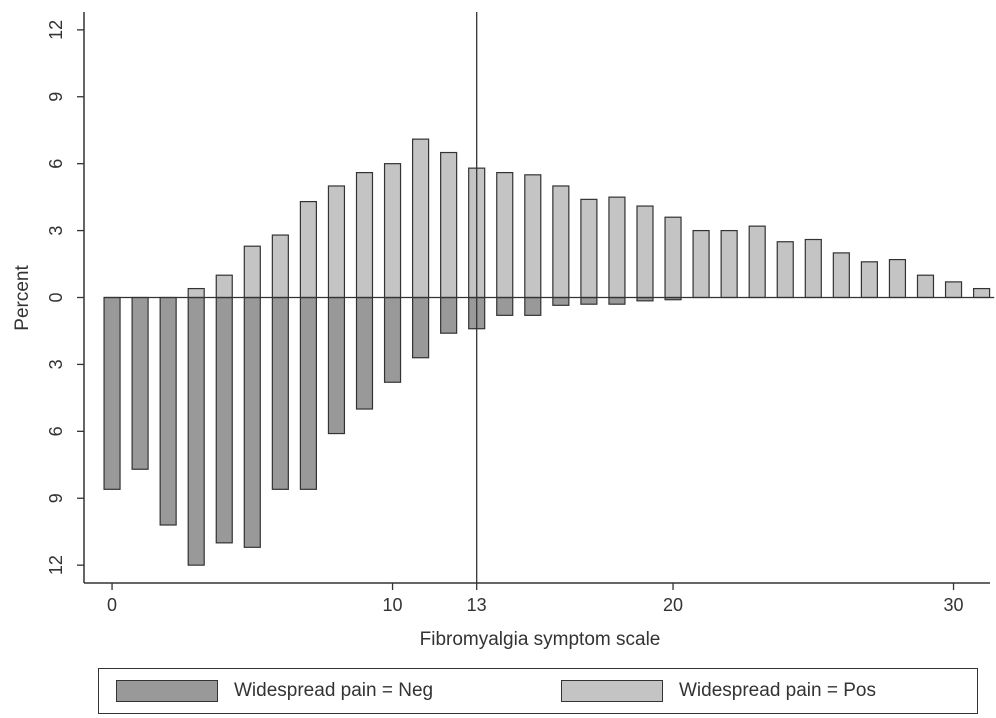 The height and width of the screenshot is (718, 996). What do you see at coordinates (535, 599) in the screenshot?
I see `x-axis-ticks: 0 10 13 20 30` at bounding box center [535, 599].